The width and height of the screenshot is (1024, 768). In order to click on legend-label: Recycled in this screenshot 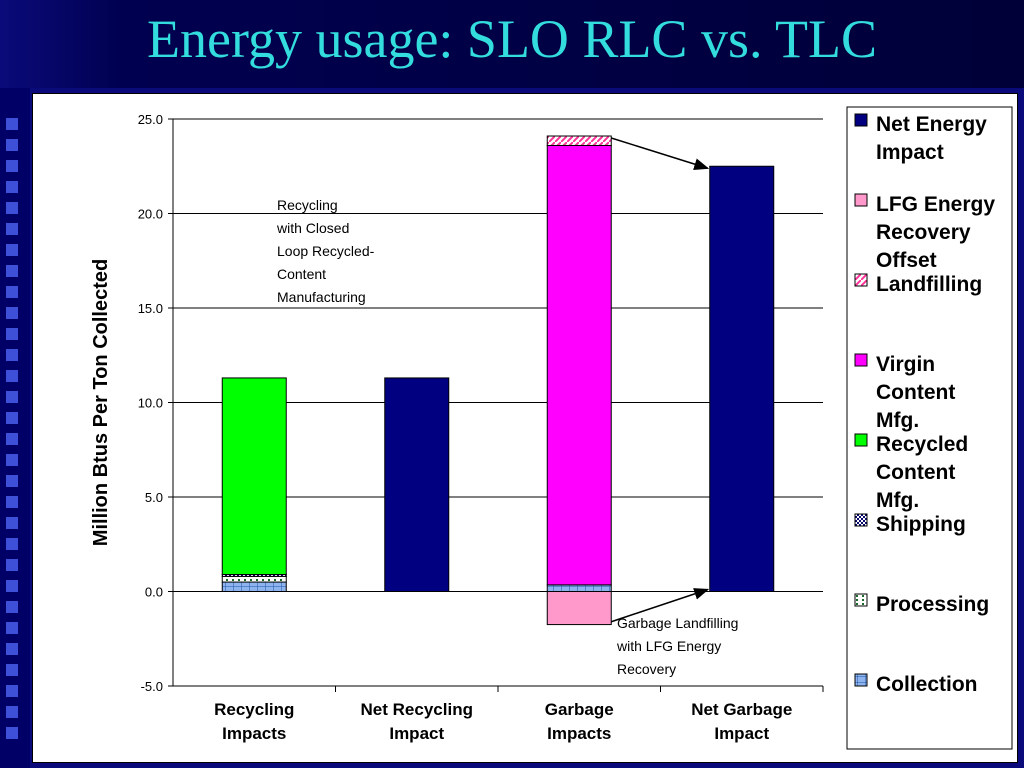, I will do `click(922, 444)`.